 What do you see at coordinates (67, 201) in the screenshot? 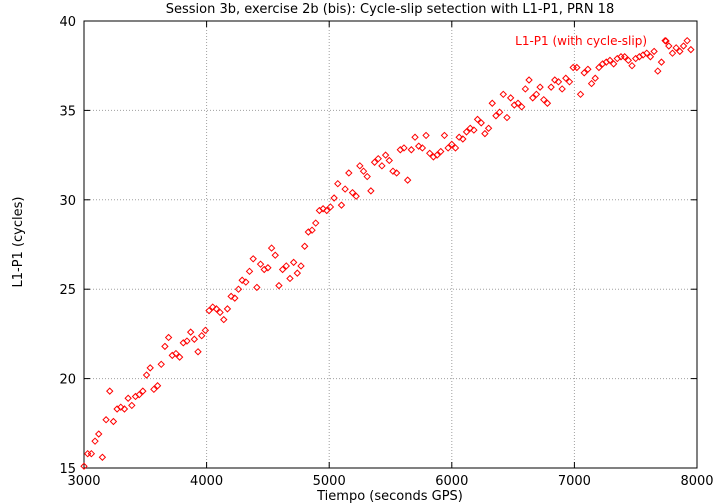
I see `y-tick-label: 30` at bounding box center [67, 201].